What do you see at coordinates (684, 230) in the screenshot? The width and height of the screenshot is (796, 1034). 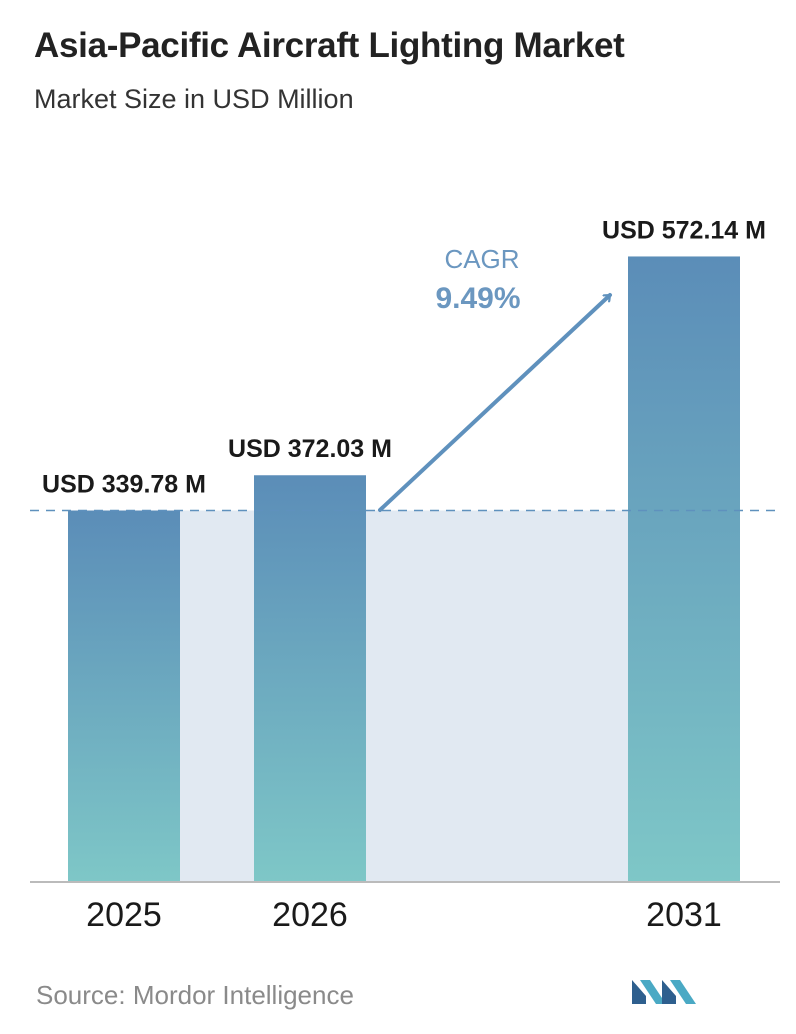 I see `value-label-2031: USD 572.14 M` at bounding box center [684, 230].